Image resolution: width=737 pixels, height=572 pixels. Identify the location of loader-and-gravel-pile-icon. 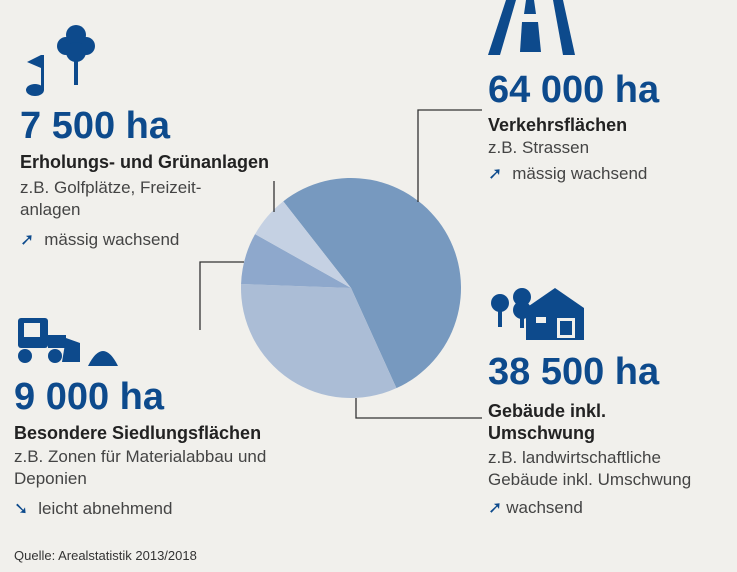
(68, 342).